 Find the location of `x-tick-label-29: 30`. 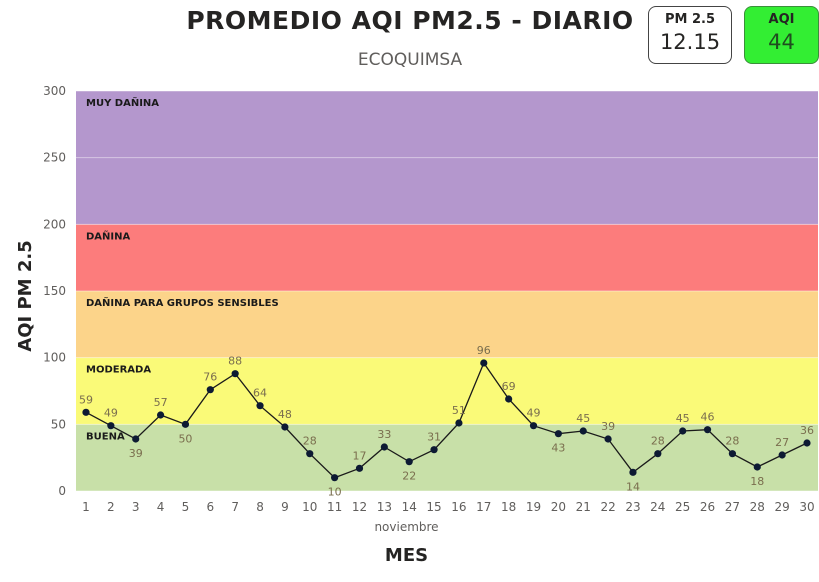

x-tick-label-29: 30 is located at coordinates (806, 507).